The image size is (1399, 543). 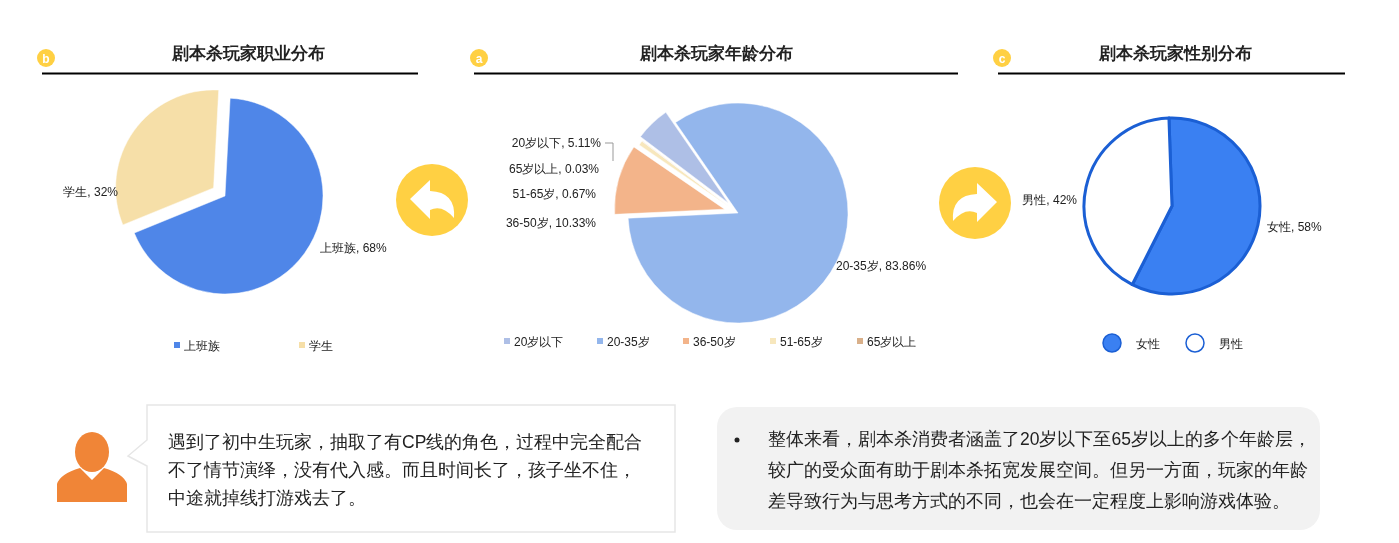 What do you see at coordinates (628, 342) in the screenshot?
I see `legend-label: 20-35岁` at bounding box center [628, 342].